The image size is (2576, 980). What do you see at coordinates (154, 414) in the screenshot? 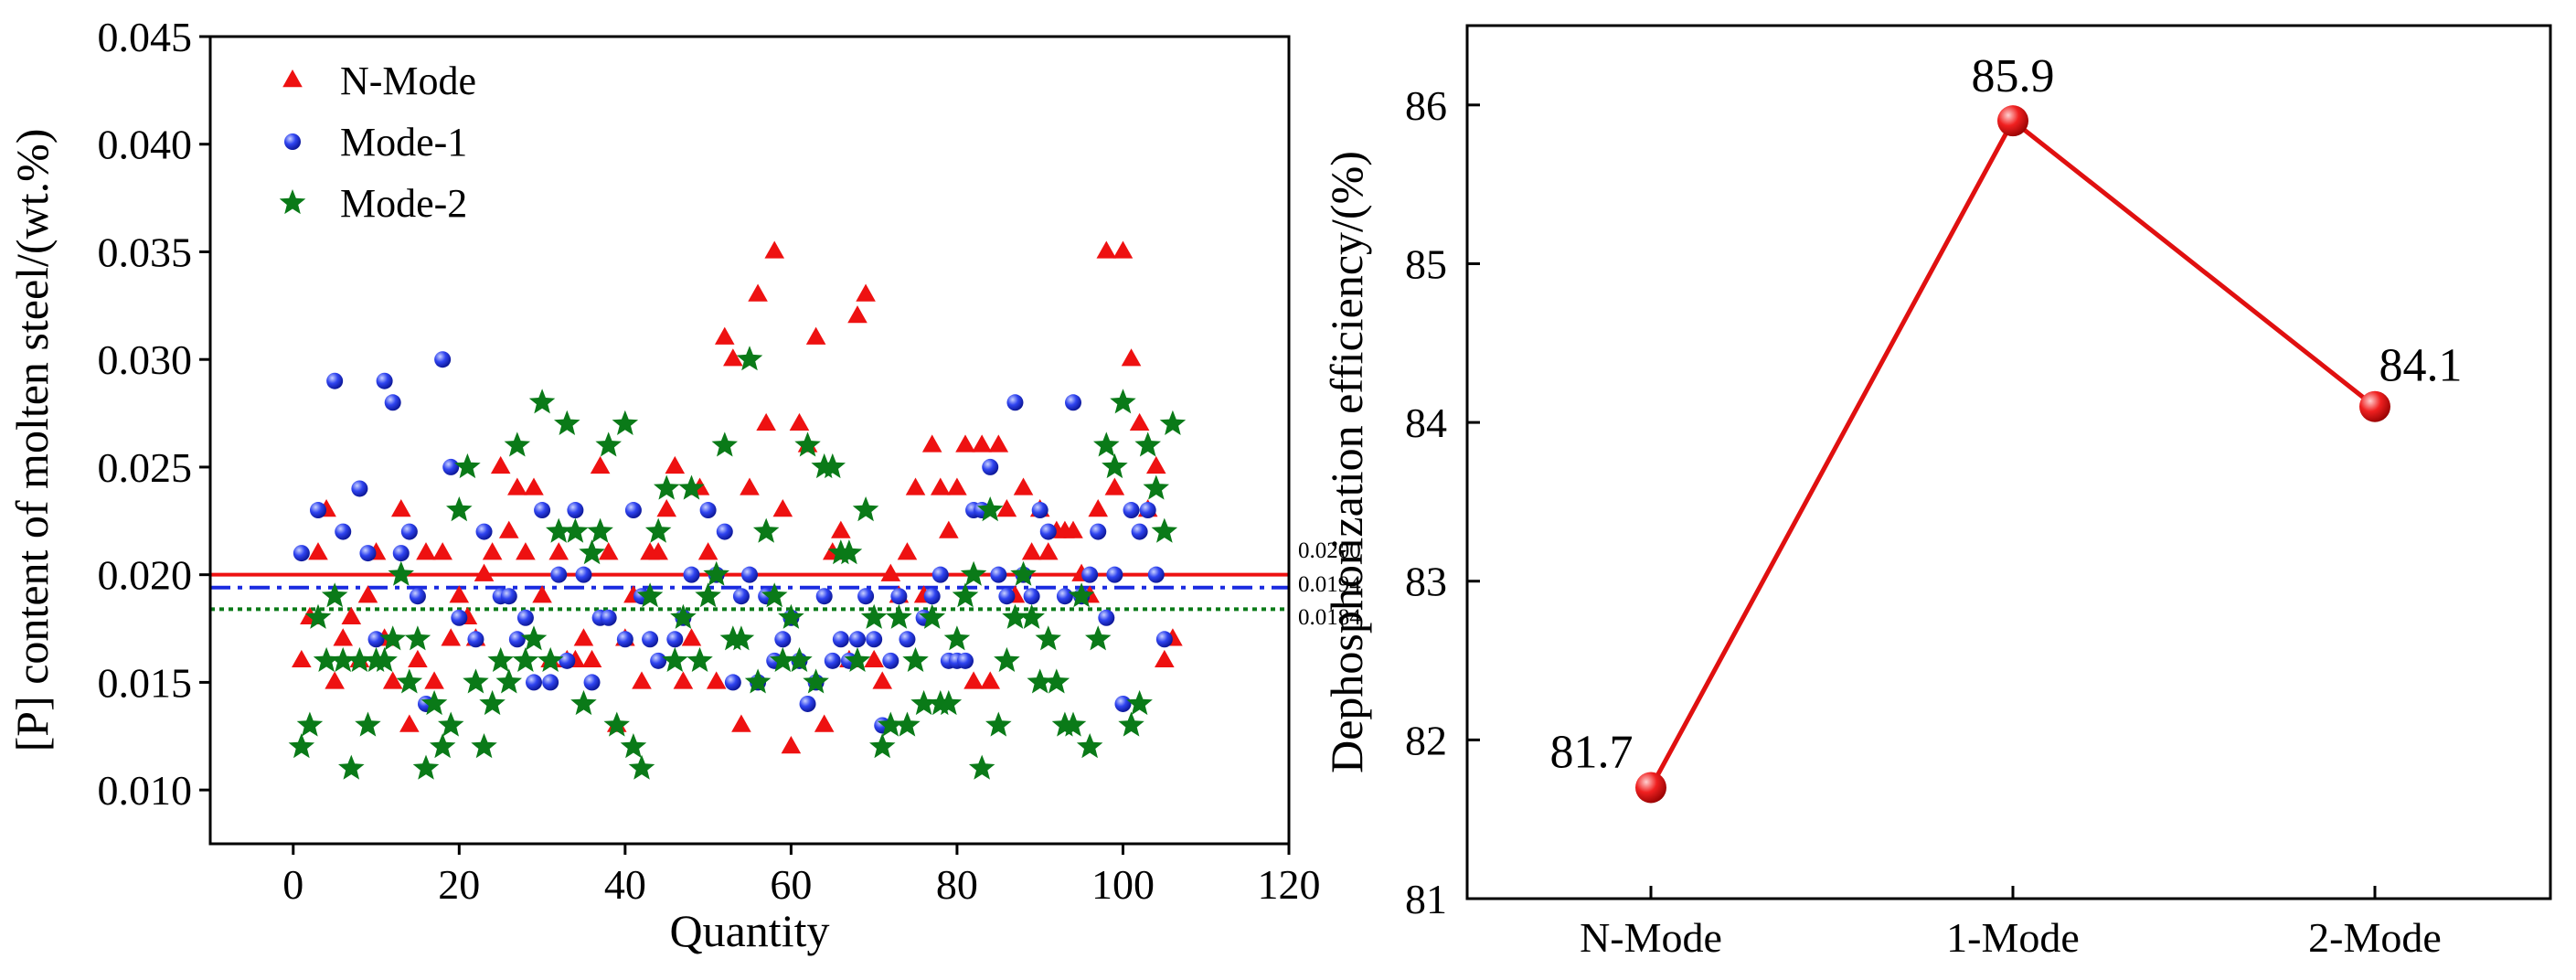
I see `y-axis-ticks: 0.010 0.015 0.020 0.025 0.030 0.035 0.040 0.045` at bounding box center [154, 414].